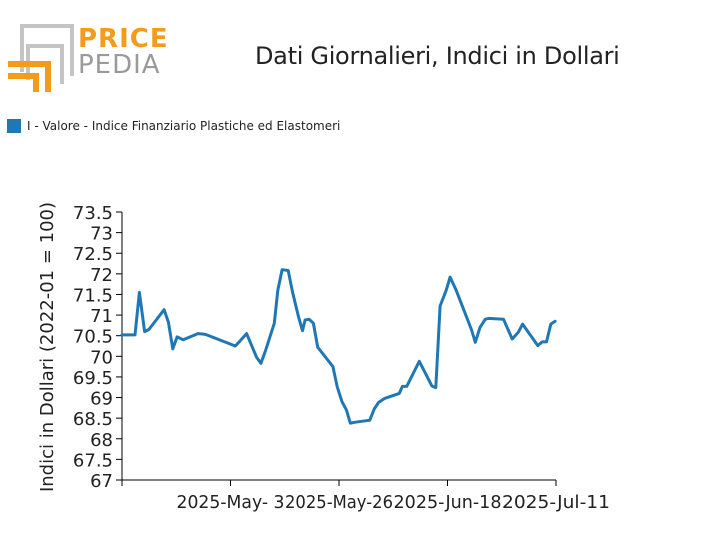 The image size is (712, 555). Describe the element at coordinates (93, 254) in the screenshot. I see `y-tick-label: 72.5` at that location.